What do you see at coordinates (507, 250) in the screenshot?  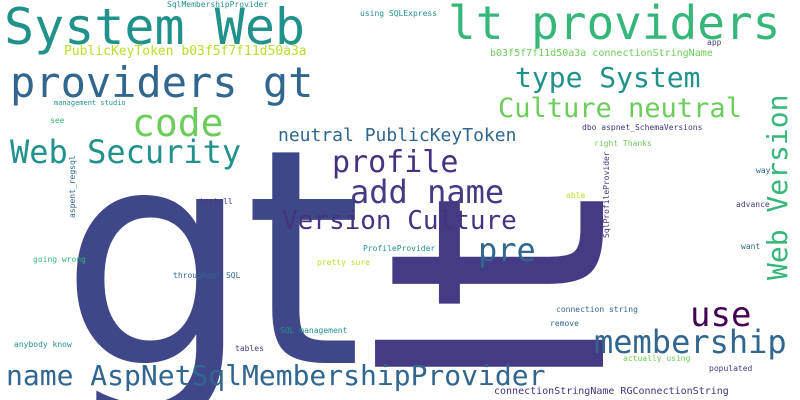 I see `word-pre: pre` at bounding box center [507, 250].